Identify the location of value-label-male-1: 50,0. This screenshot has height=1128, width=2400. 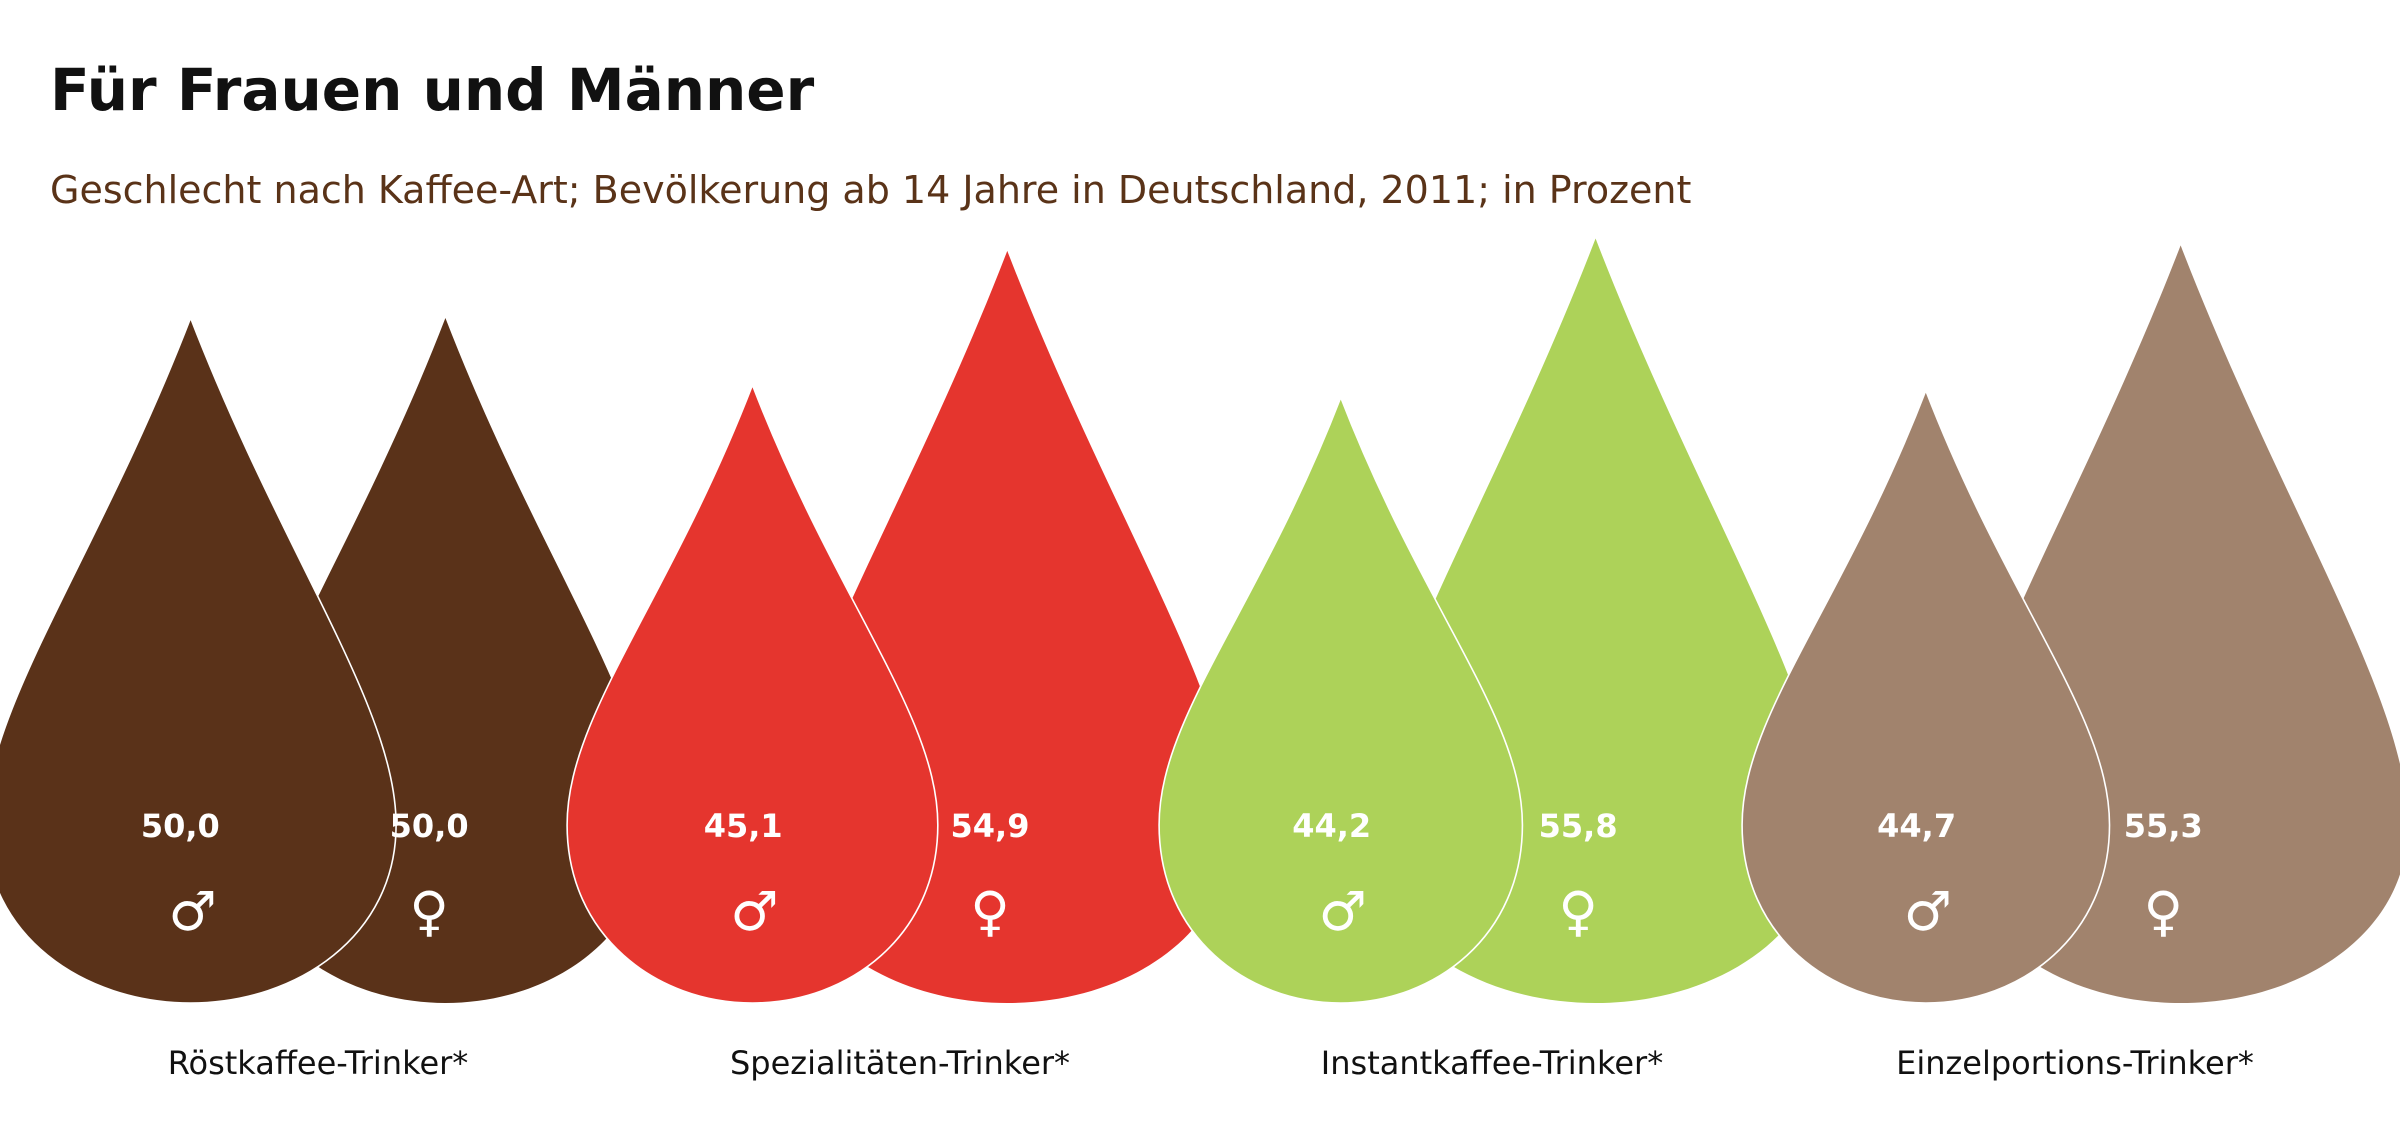
(180, 826).